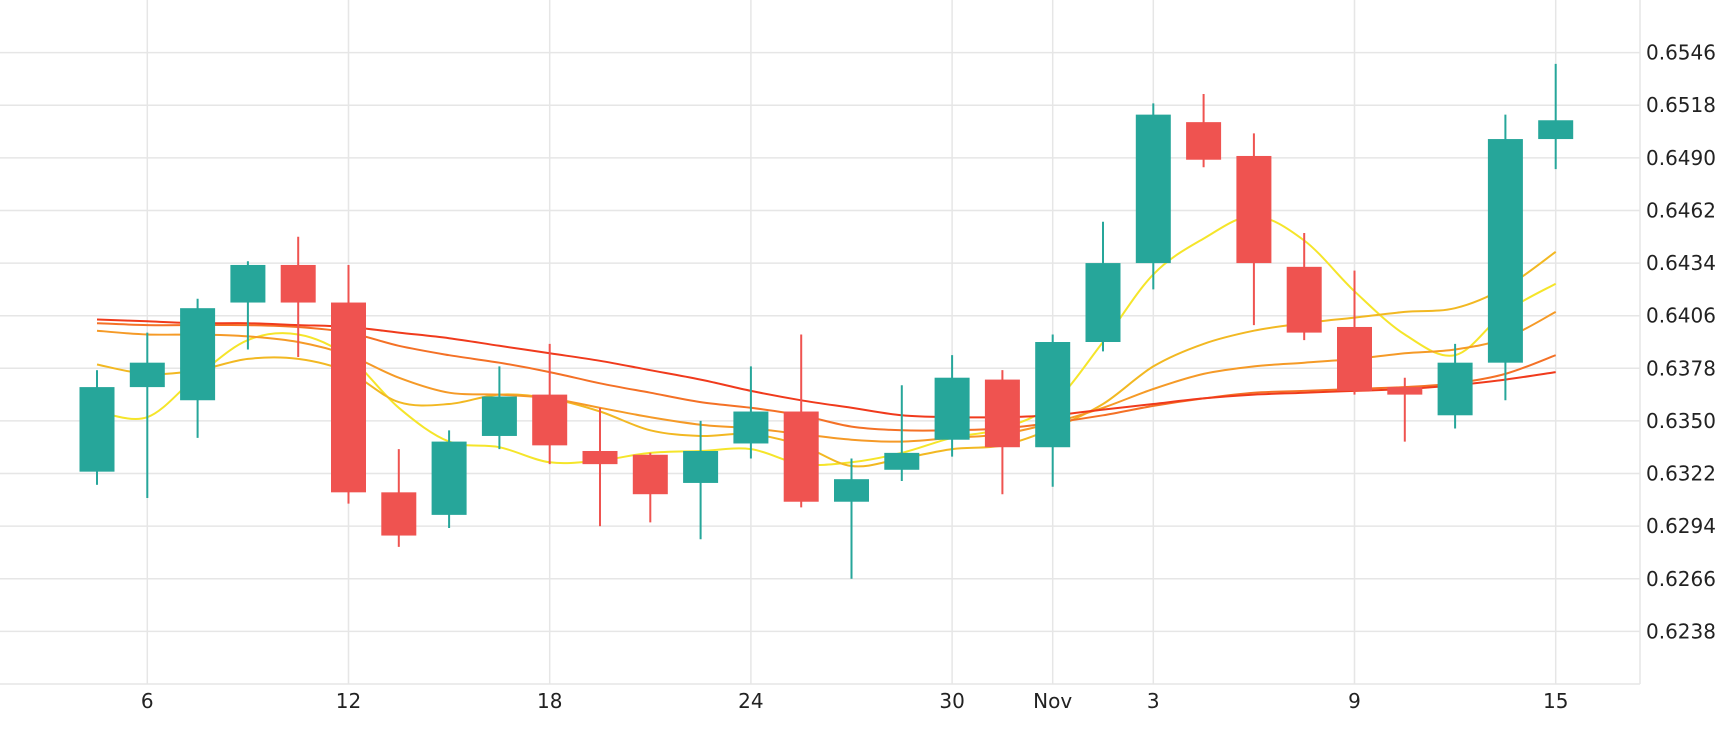  I want to click on x-axis-tick-labels: 6 12 18 24 30 Nov 3 9 15, so click(854, 701).